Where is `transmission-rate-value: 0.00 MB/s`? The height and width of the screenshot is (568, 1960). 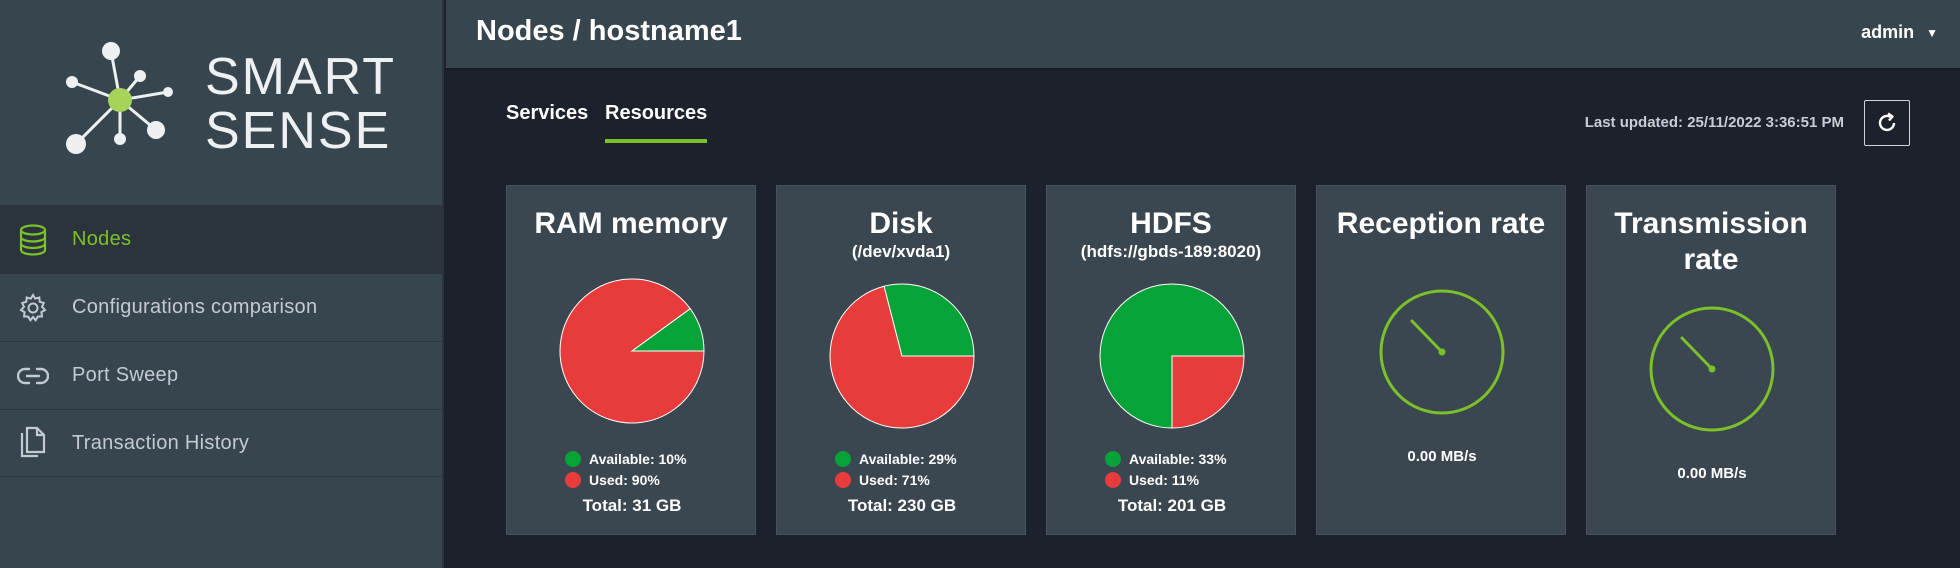 transmission-rate-value: 0.00 MB/s is located at coordinates (1712, 473).